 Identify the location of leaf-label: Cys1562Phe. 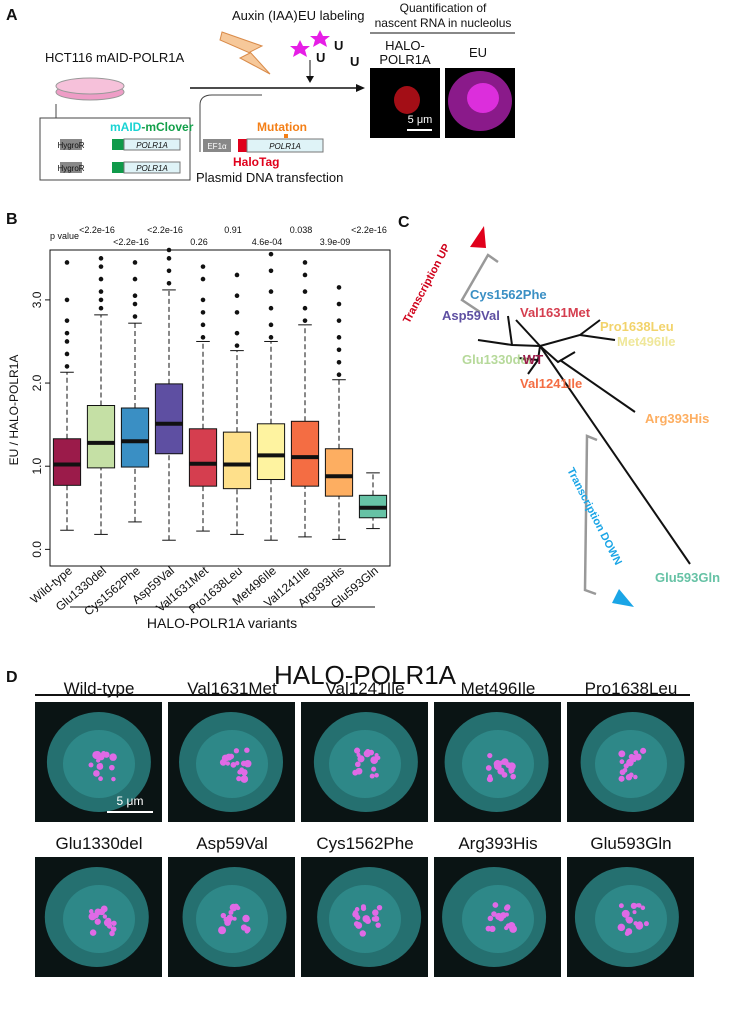
(508, 294).